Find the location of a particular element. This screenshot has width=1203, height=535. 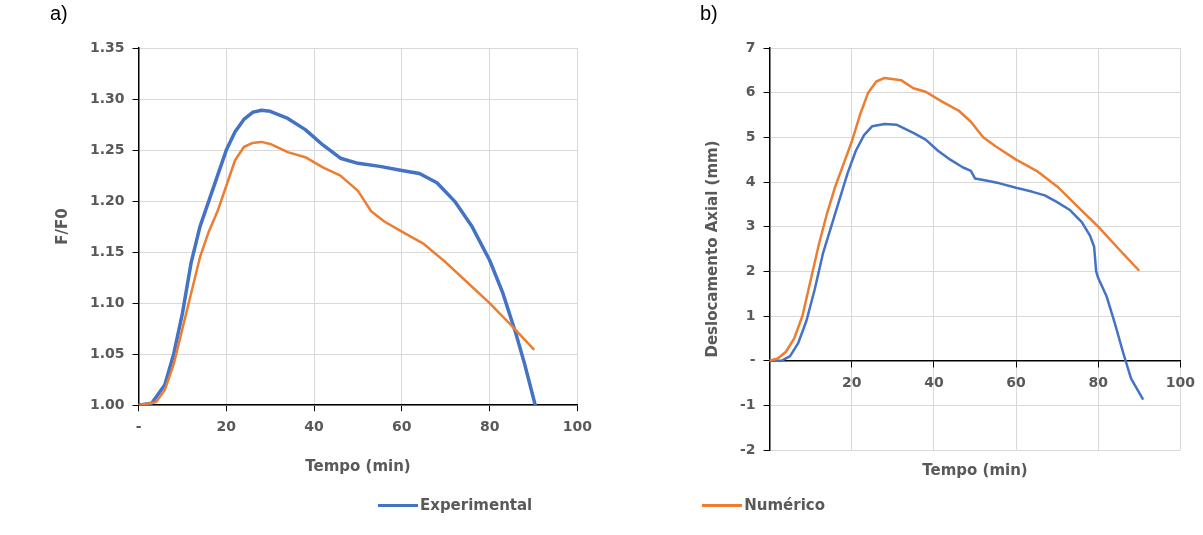

y-tick-label: 1.20 is located at coordinates (107, 199).